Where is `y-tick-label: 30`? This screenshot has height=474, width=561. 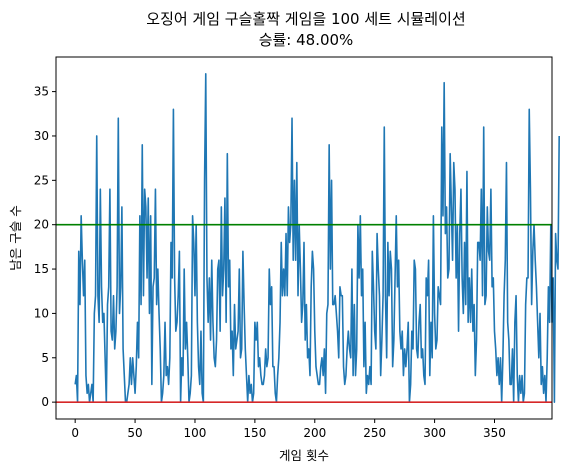 y-tick-label: 30 is located at coordinates (41, 136).